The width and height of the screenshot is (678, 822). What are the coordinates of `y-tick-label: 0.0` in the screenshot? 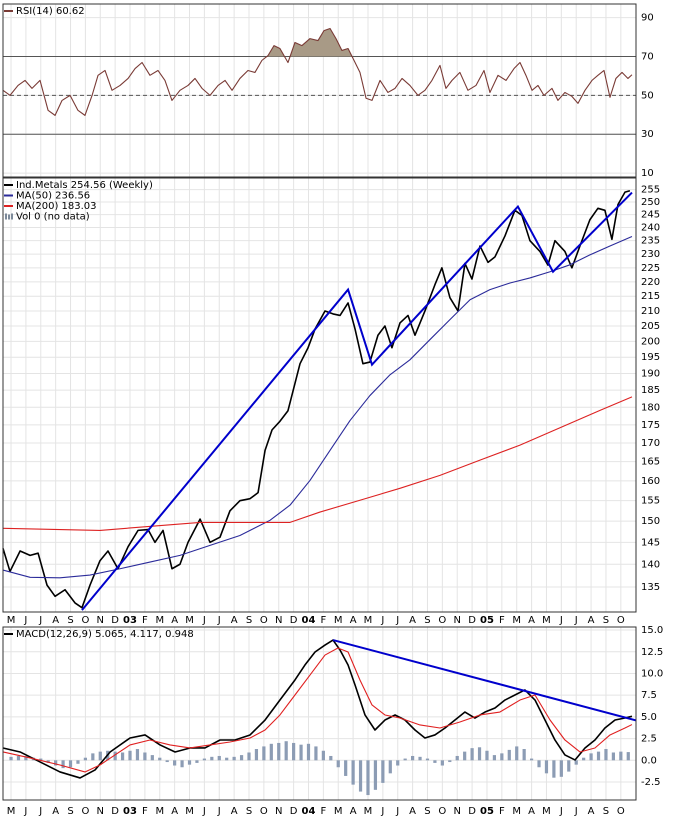 It's located at (649, 760).